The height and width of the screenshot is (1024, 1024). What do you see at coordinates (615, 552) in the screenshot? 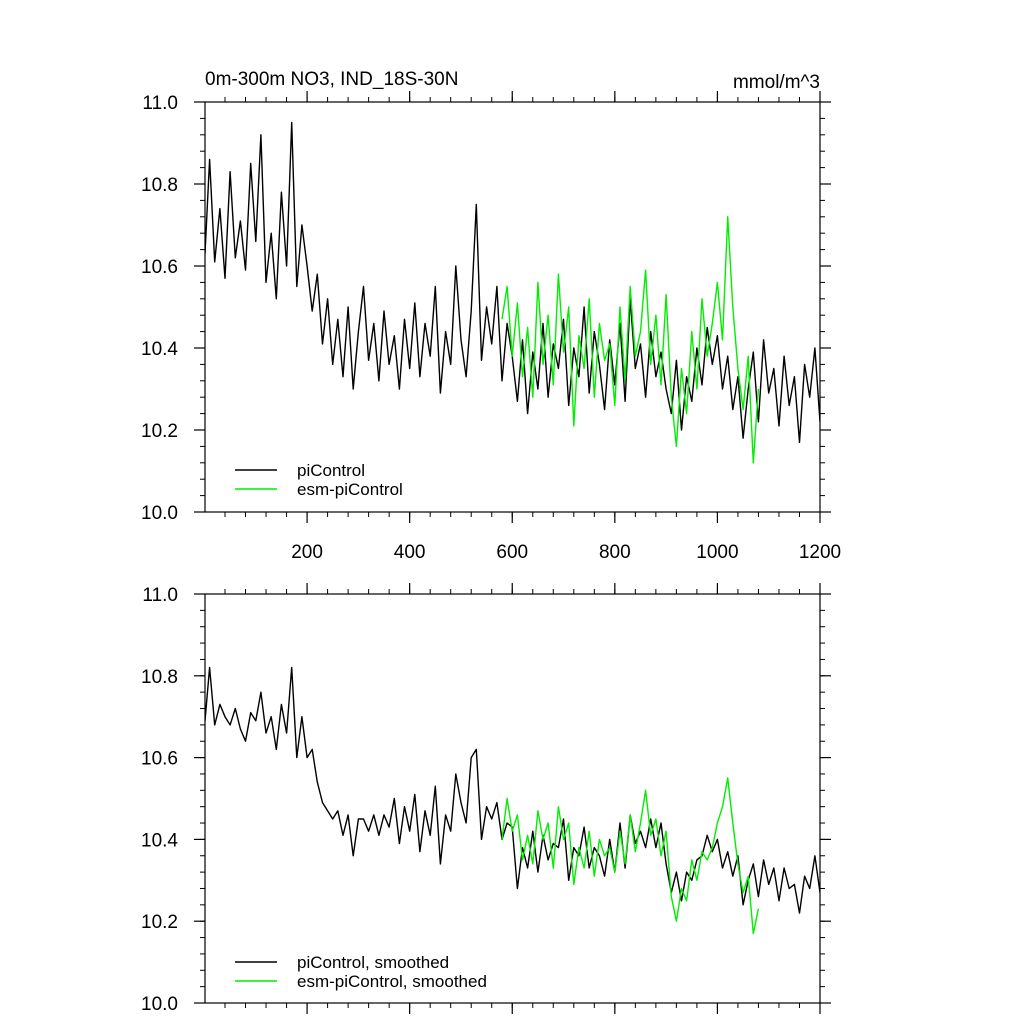
I see `x-tick-label: 800` at bounding box center [615, 552].